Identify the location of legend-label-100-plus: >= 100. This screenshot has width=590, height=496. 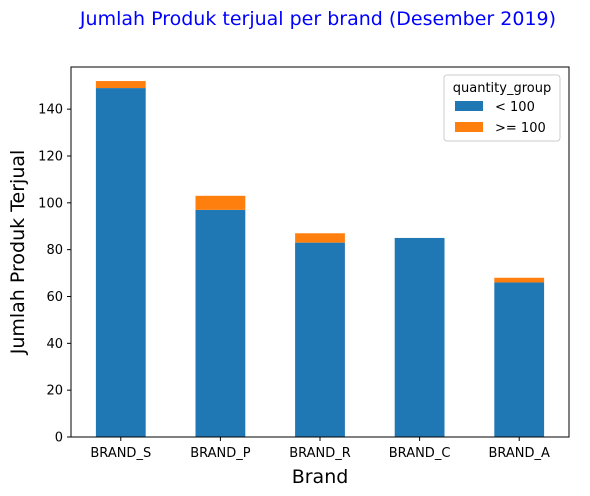
(520, 128).